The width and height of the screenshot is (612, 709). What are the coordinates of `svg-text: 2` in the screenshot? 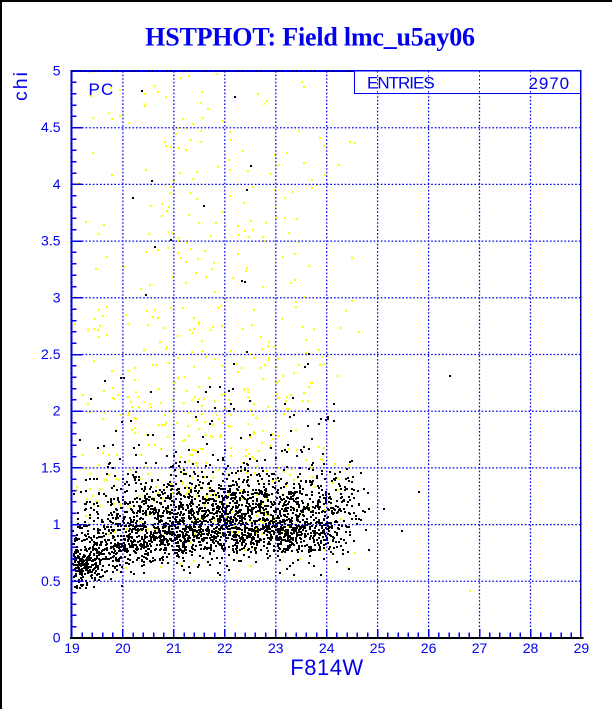 It's located at (57, 411).